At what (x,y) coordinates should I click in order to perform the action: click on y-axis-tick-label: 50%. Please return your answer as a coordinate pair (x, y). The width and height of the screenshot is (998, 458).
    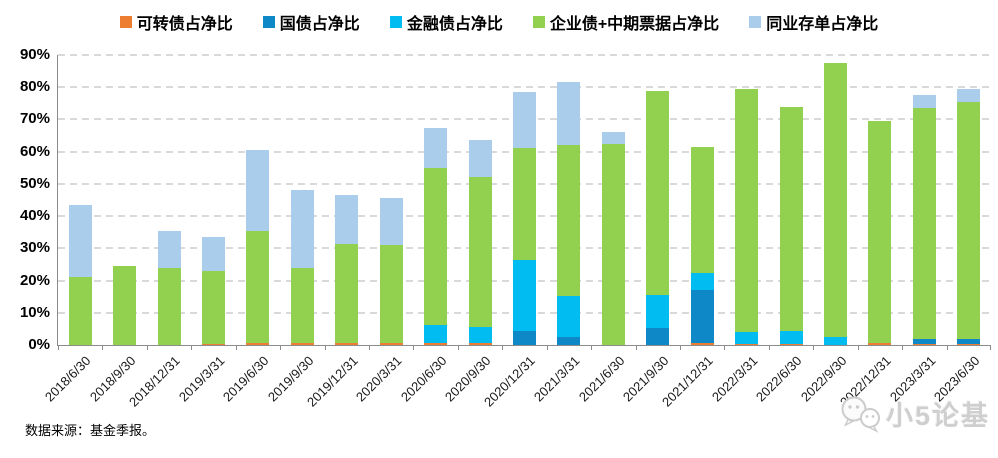
    Looking at the image, I should click on (34, 183).